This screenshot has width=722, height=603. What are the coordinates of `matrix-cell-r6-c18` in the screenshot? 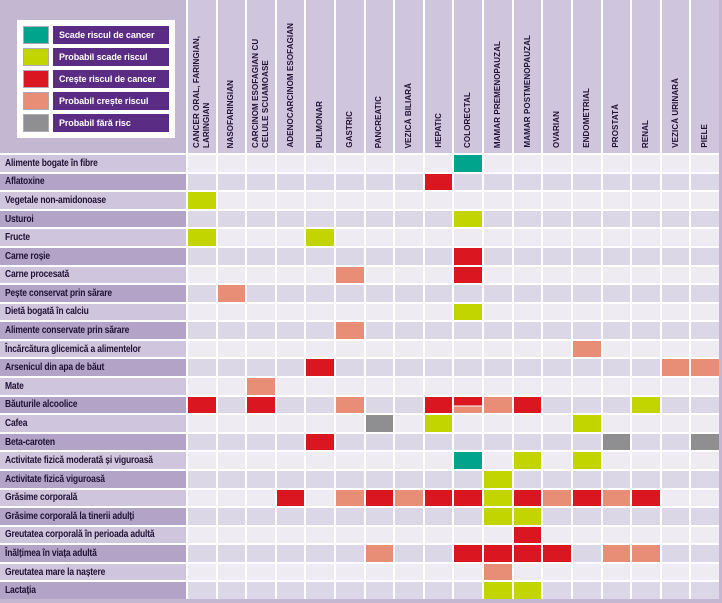 It's located at (705, 256).